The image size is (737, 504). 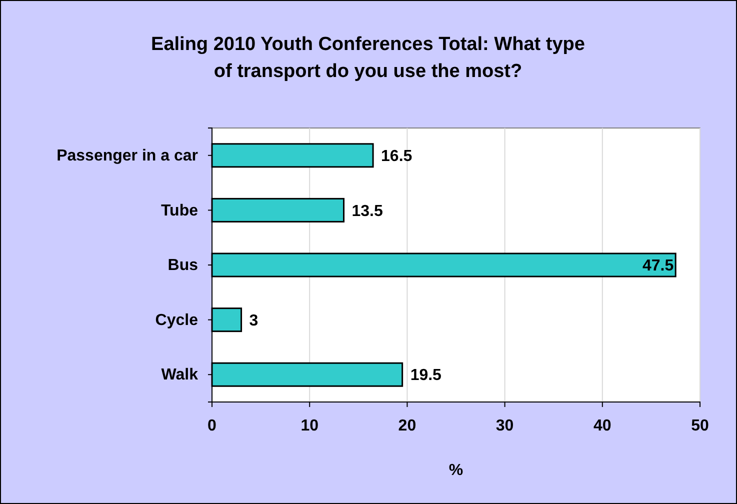 What do you see at coordinates (658, 266) in the screenshot?
I see `data-label: 47.5` at bounding box center [658, 266].